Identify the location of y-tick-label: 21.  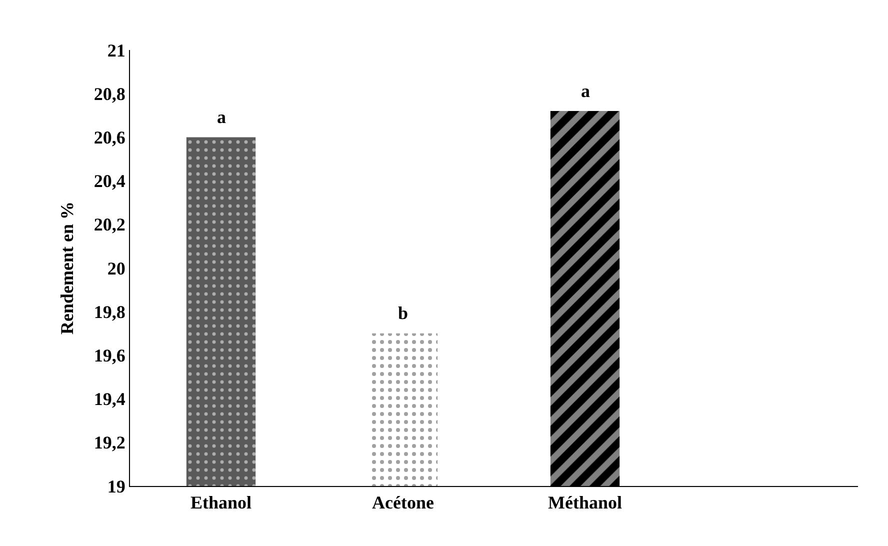
(116, 50).